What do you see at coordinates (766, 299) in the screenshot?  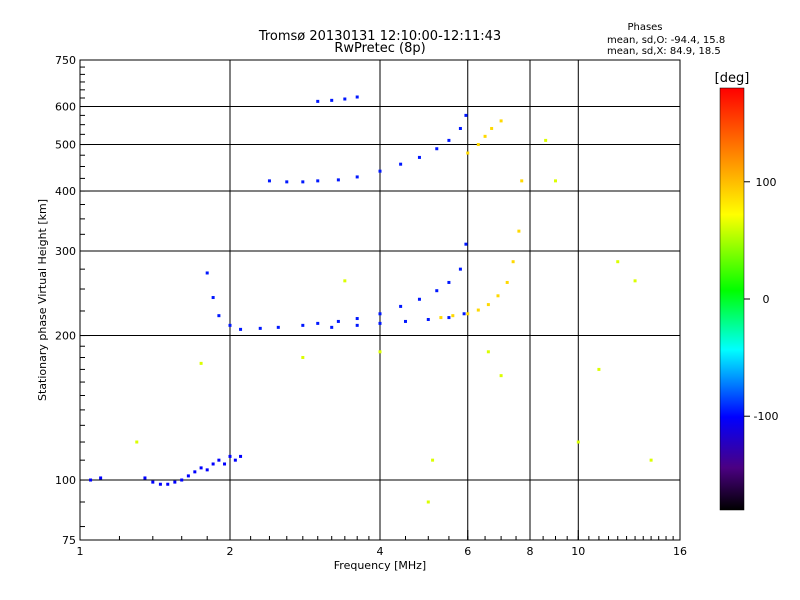 I see `colorbar-tick-label: 0` at bounding box center [766, 299].